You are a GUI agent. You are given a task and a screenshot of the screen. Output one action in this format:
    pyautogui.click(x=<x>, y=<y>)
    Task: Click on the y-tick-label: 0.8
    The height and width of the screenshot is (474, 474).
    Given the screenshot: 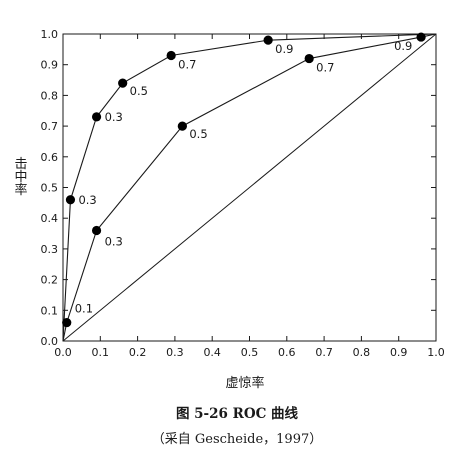 What is the action you would take?
    pyautogui.click(x=50, y=95)
    